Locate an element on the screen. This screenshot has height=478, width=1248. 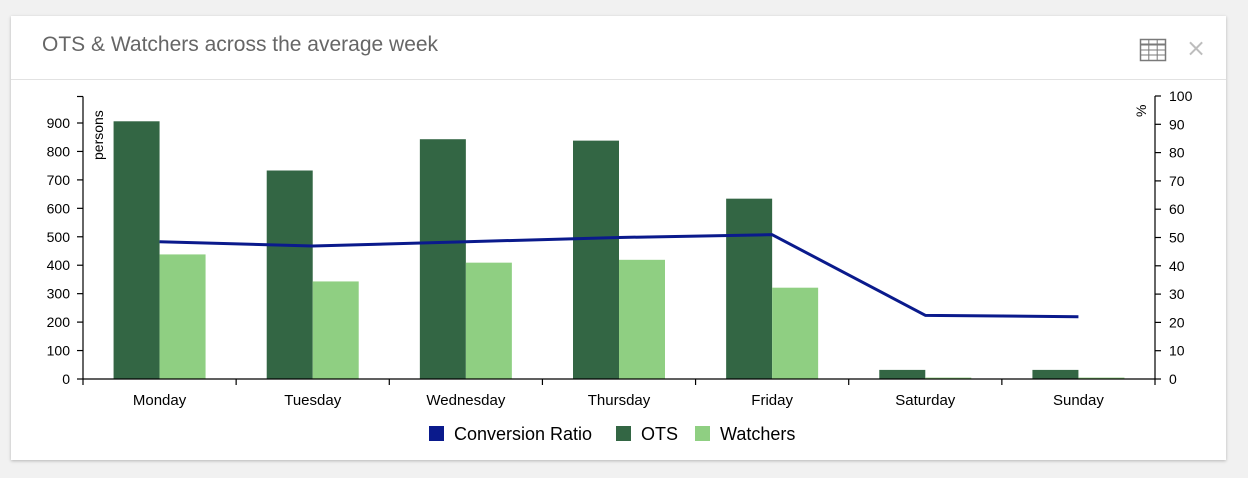
y-tick-label-left: 900 is located at coordinates (59, 123).